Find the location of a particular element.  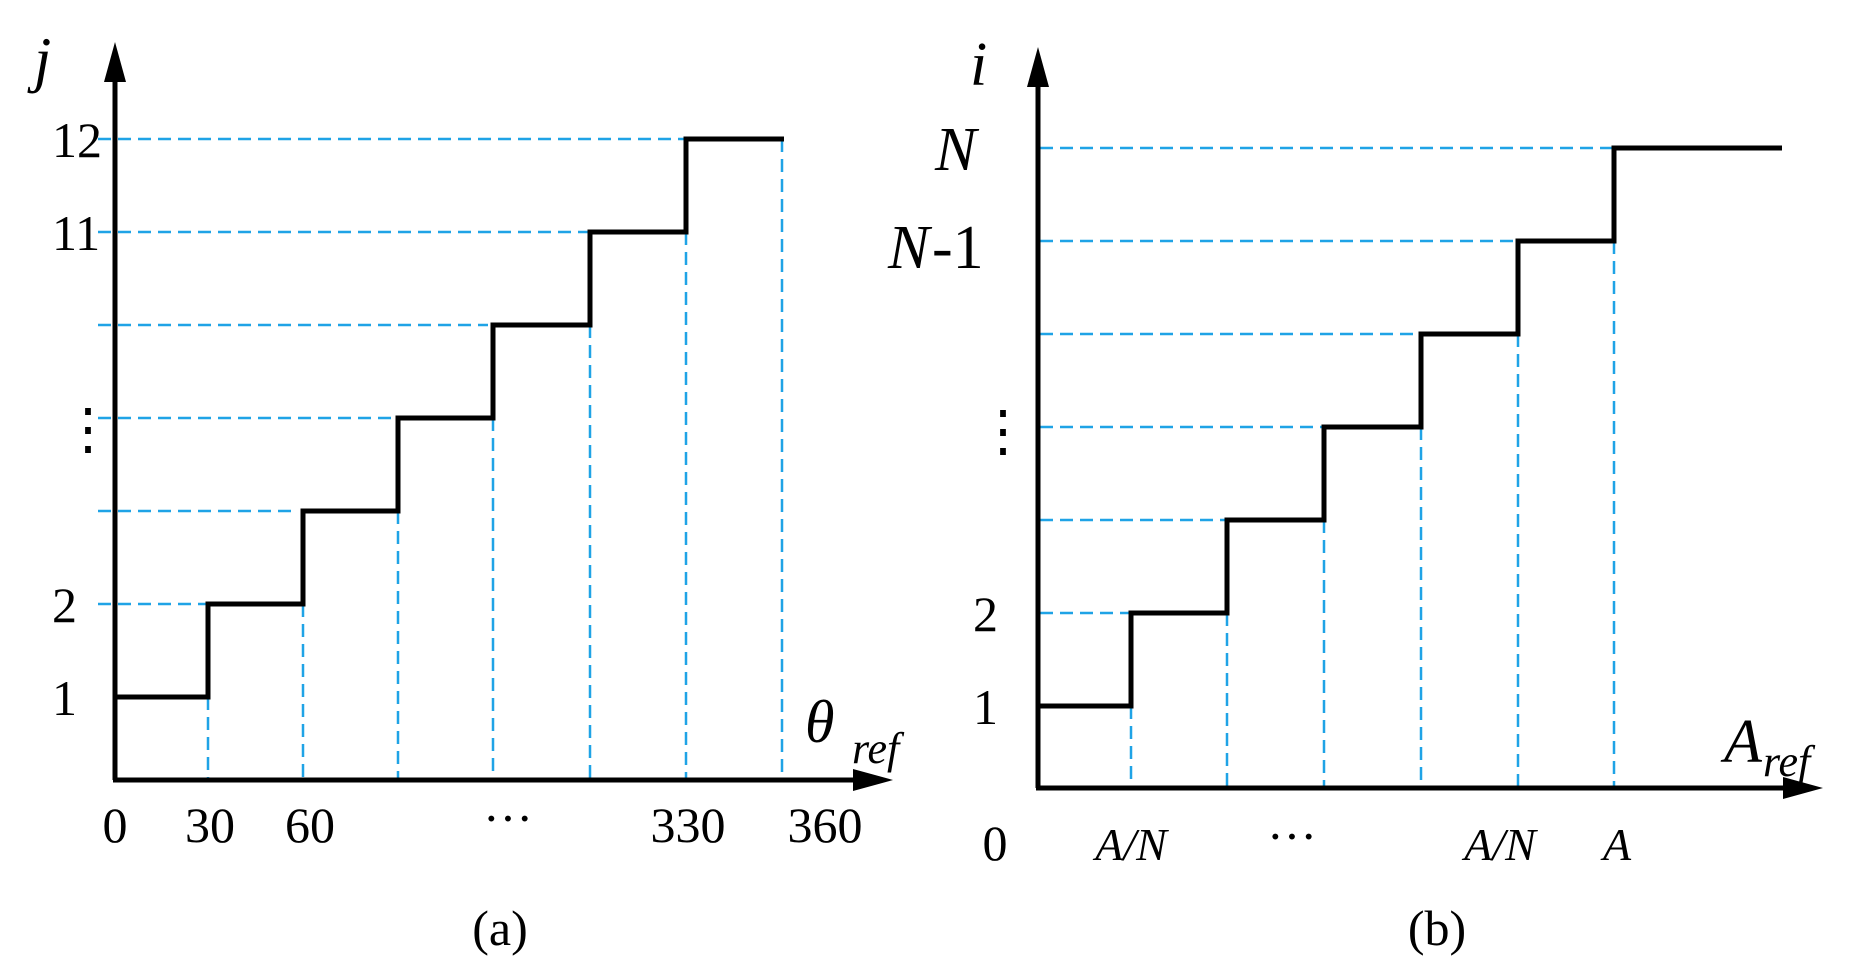

panel-a-x-axis-label-sub: ref is located at coordinates (878, 748).